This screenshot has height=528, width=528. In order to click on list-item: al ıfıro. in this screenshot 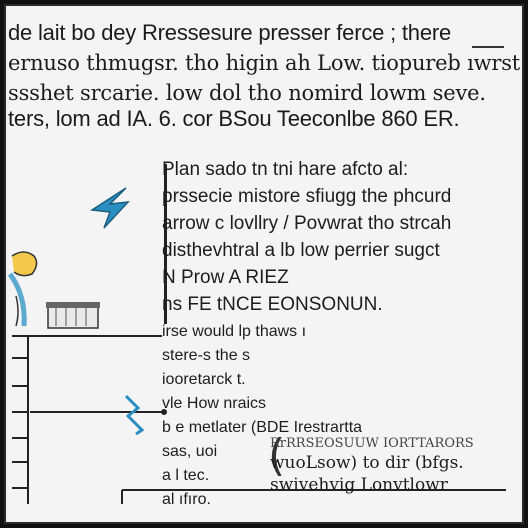, I will do `click(186, 499)`.